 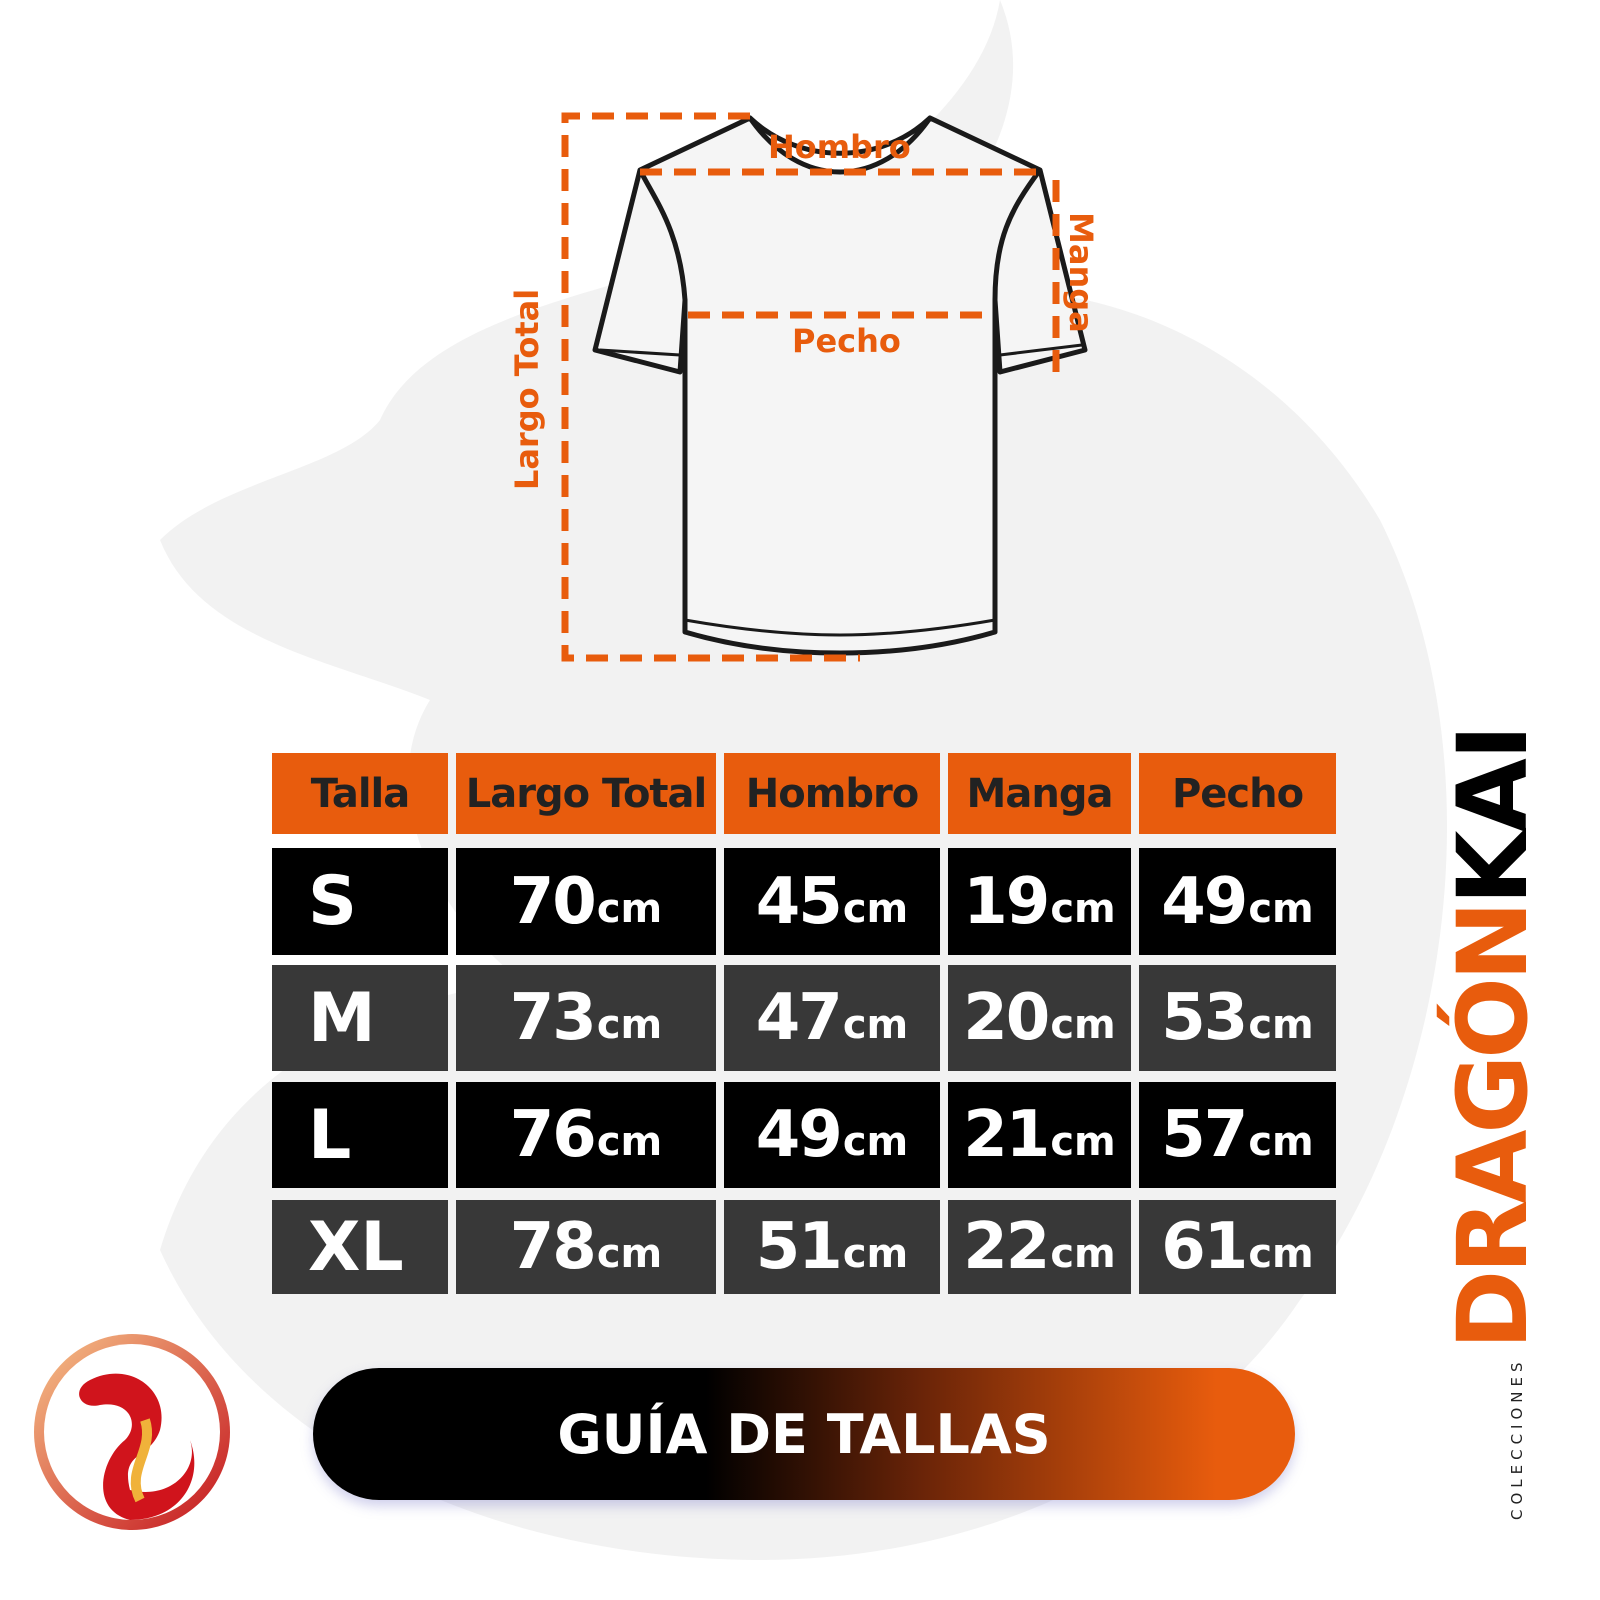 I want to click on measure-value: 22, so click(x=1006, y=1247).